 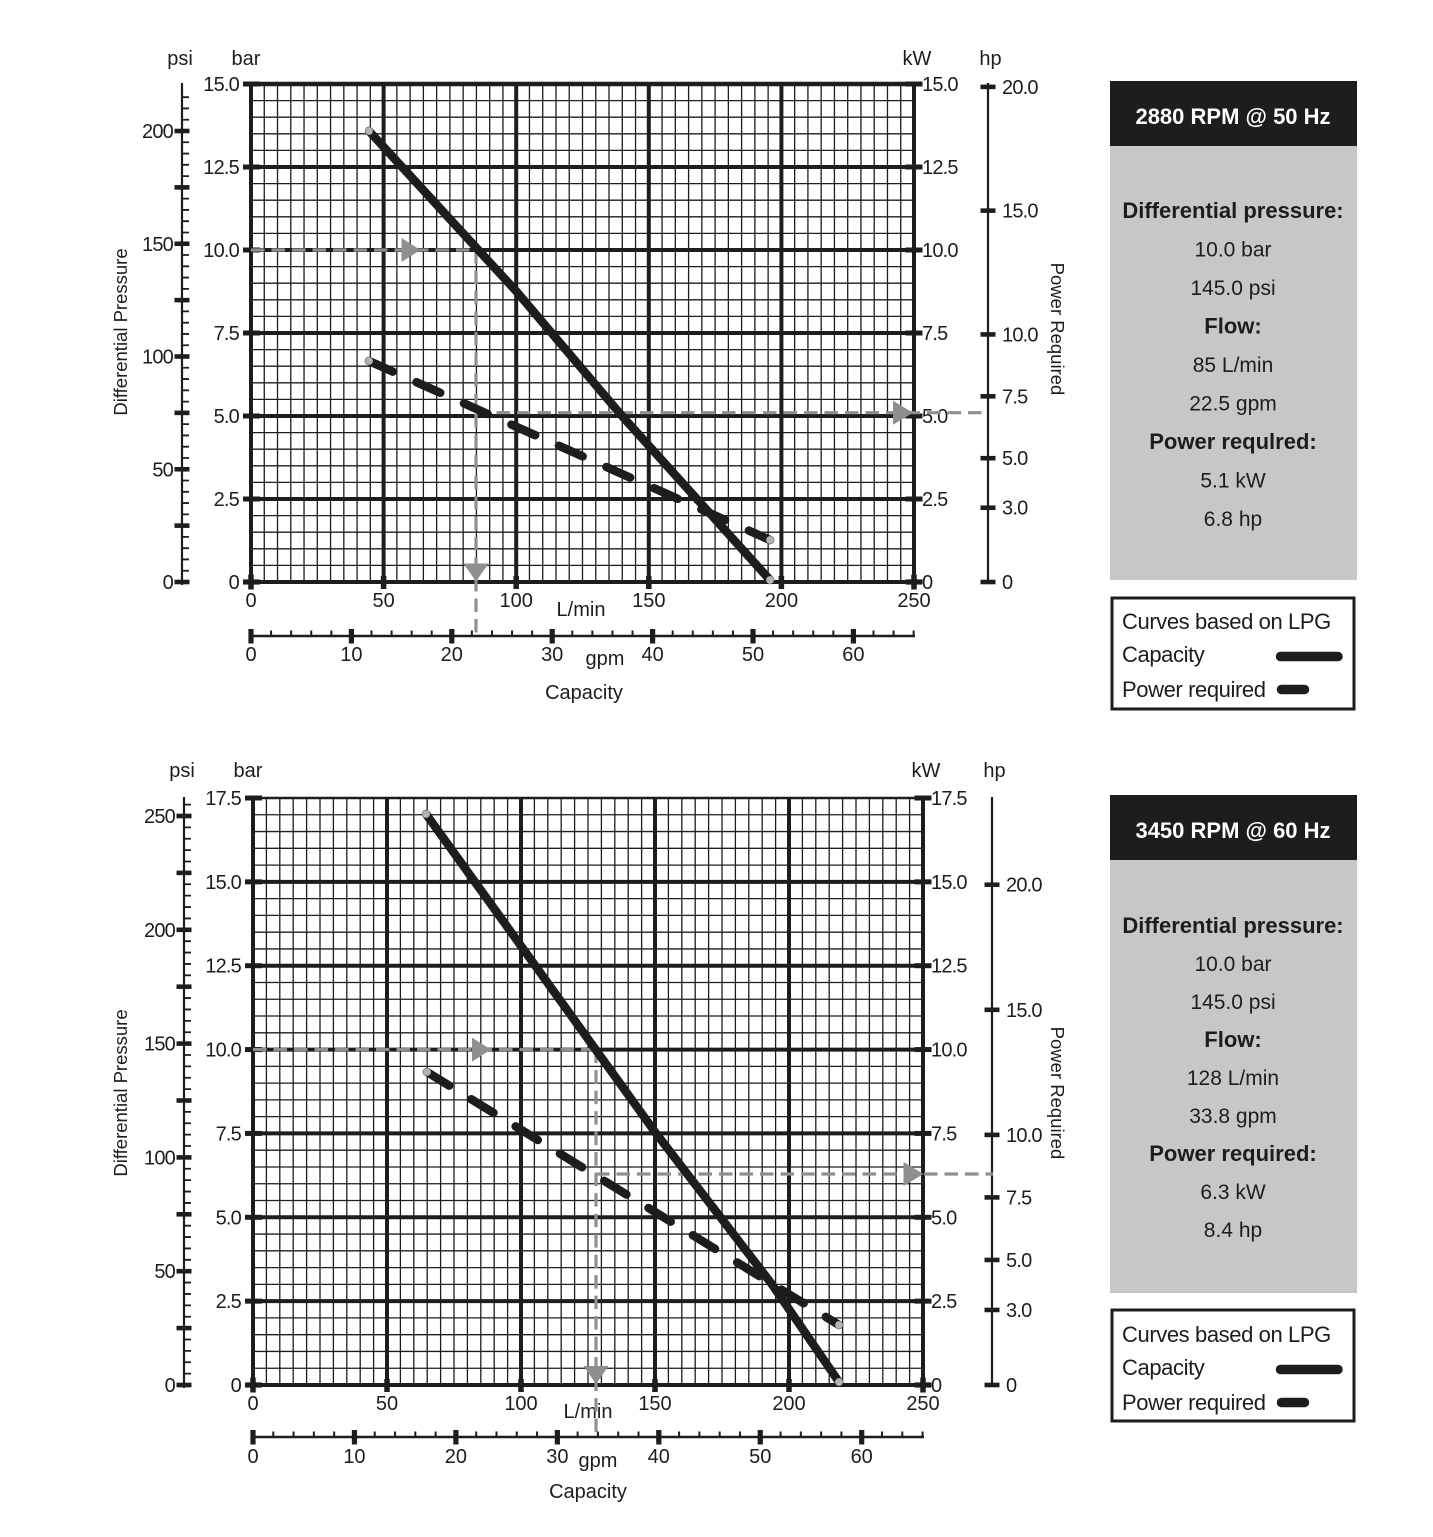 I want to click on svg-text: 33.8 gpm, so click(x=1233, y=1116).